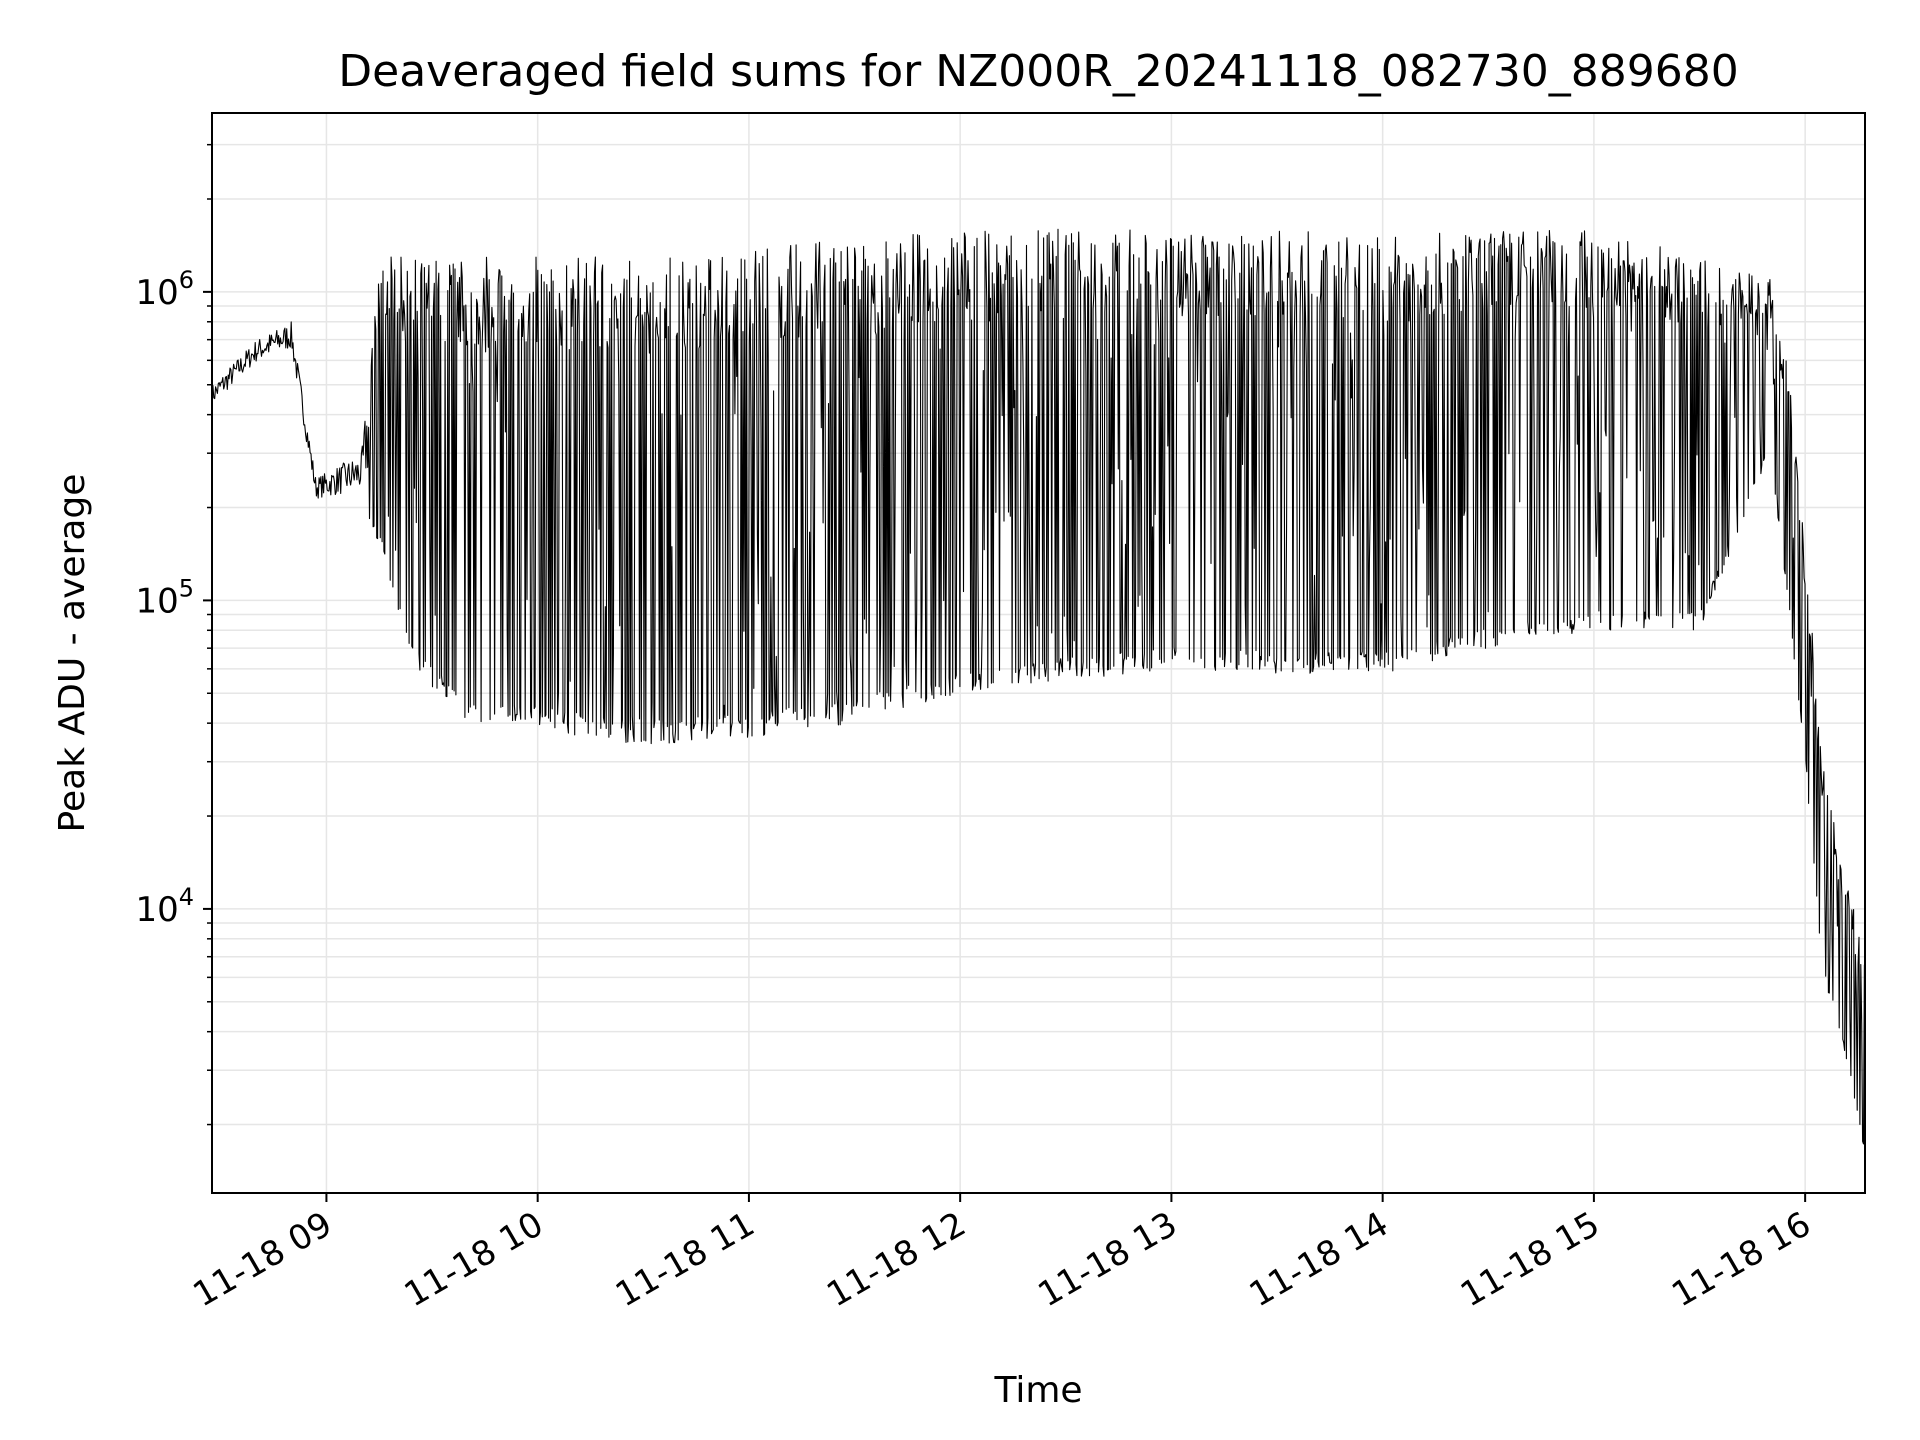  What do you see at coordinates (1037, 1390) in the screenshot?
I see `x-axis-label: Time` at bounding box center [1037, 1390].